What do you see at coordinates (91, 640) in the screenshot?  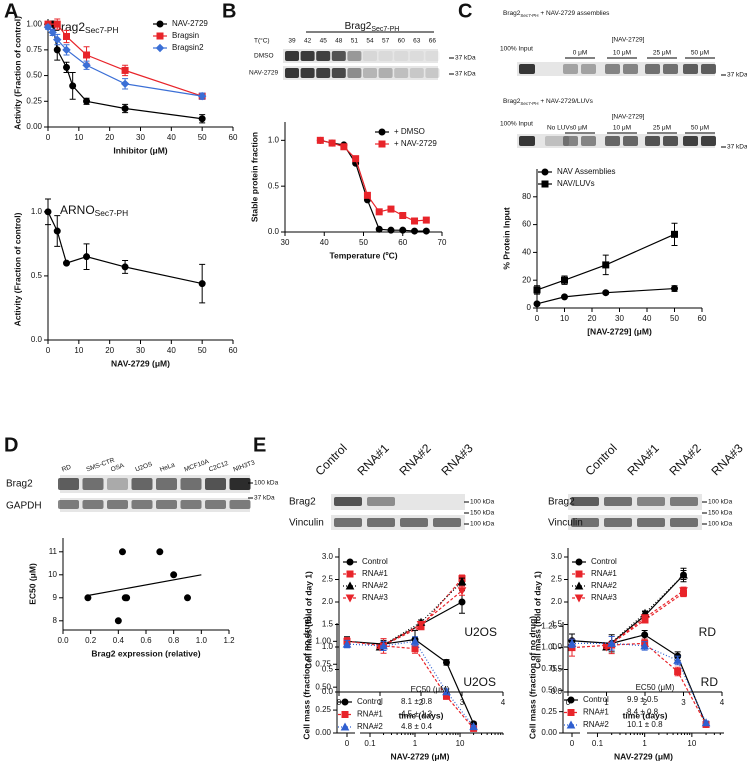 I see `x-tick-label: 0.2` at bounding box center [91, 640].